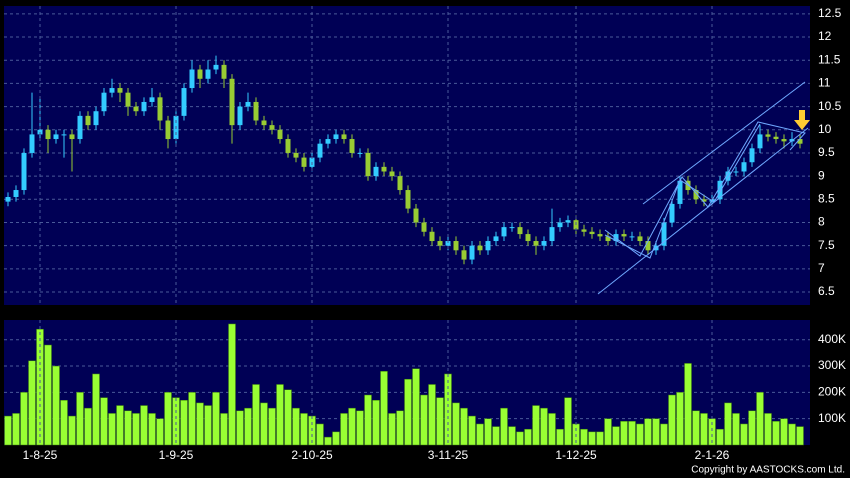 Image resolution: width=850 pixels, height=478 pixels. I want to click on y-tick-label: 200K, so click(832, 392).